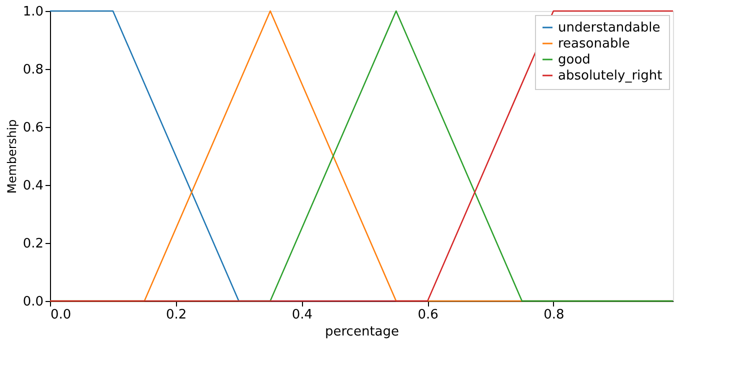  Describe the element at coordinates (302, 315) in the screenshot. I see `x-tick-label: 0.4` at that location.